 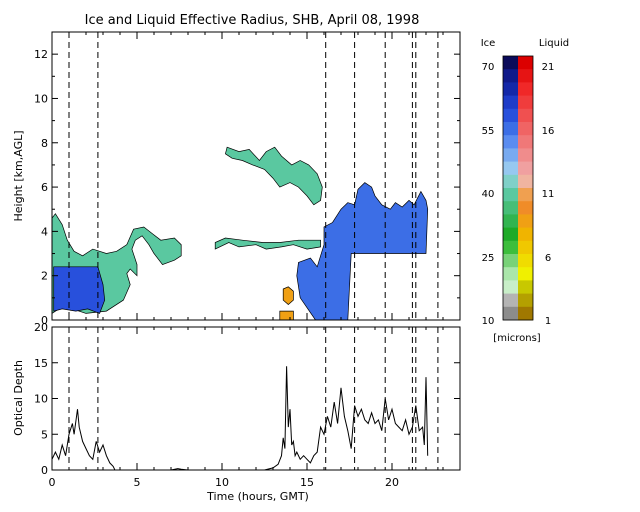 What do you see at coordinates (44, 320) in the screenshot?
I see `top-ytick-label-0: 0` at bounding box center [44, 320].